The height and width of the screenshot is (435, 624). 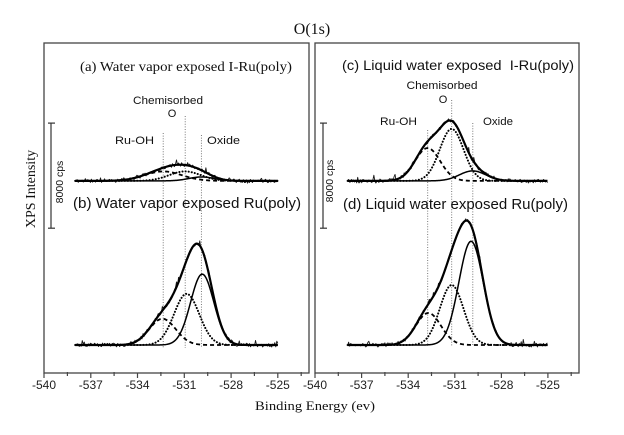 I want to click on x-axis-right: -540 -537 -534 -531 -528 -525, so click(x=437, y=382).